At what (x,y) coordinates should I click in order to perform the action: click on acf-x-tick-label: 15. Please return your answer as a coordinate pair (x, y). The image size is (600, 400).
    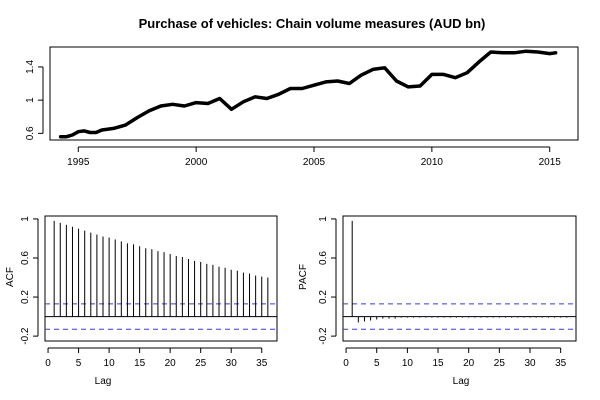
    Looking at the image, I should click on (140, 363).